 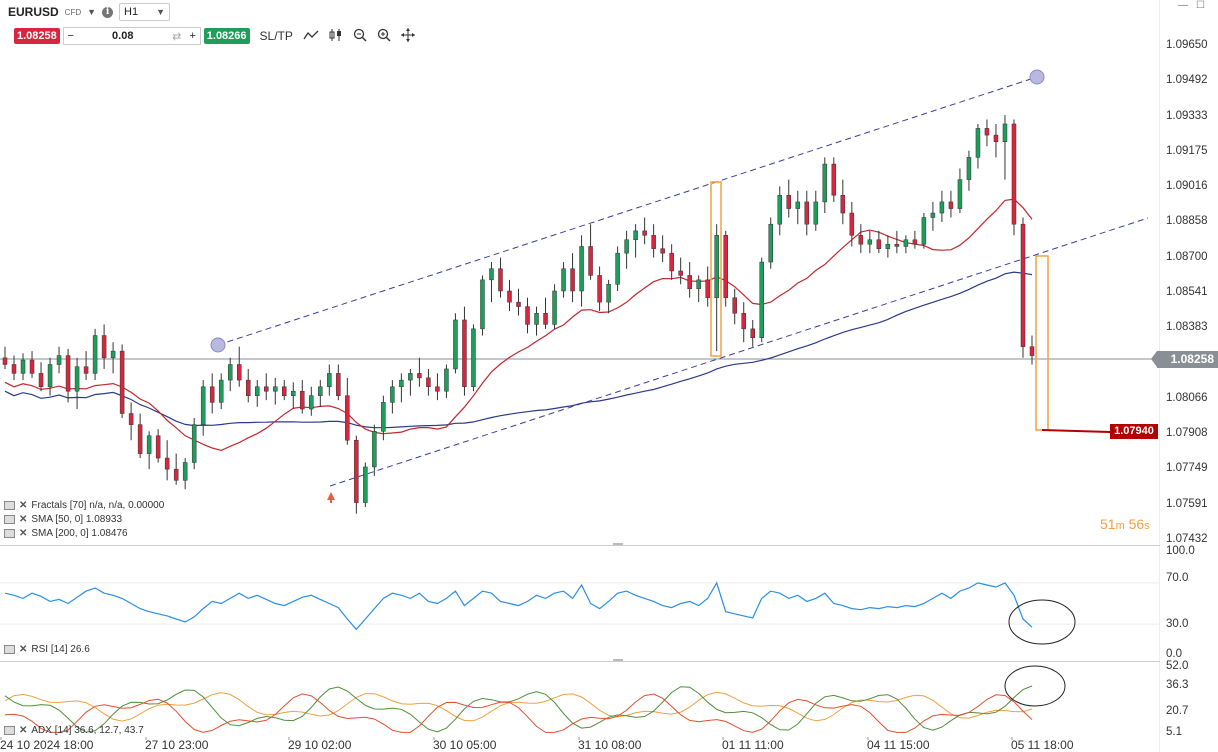 What do you see at coordinates (1134, 431) in the screenshot?
I see `target-price-badge: 1.07940` at bounding box center [1134, 431].